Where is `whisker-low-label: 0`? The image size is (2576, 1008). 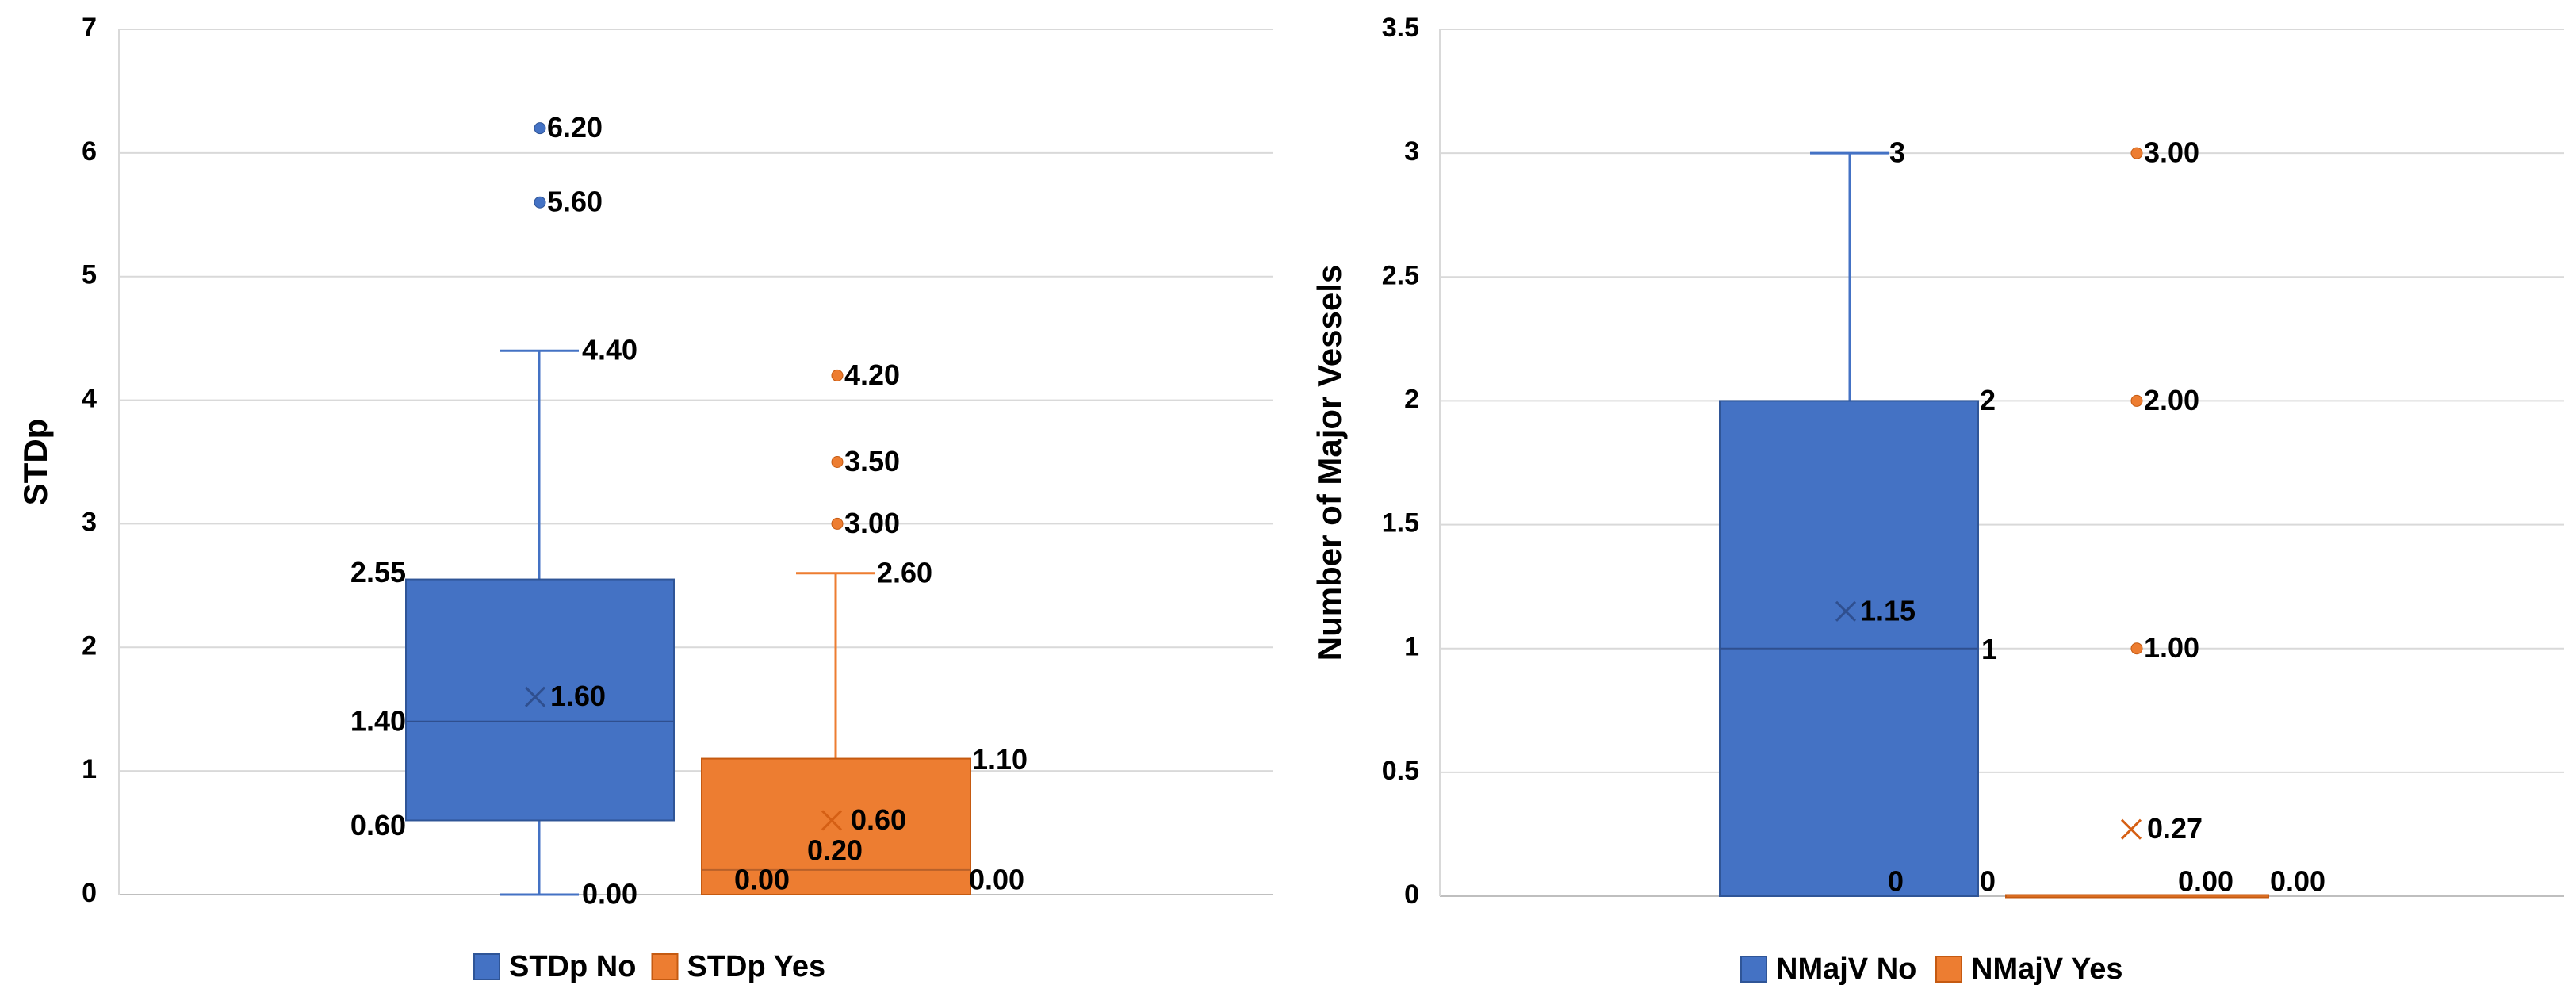
whisker-low-label: 0 is located at coordinates (1896, 882).